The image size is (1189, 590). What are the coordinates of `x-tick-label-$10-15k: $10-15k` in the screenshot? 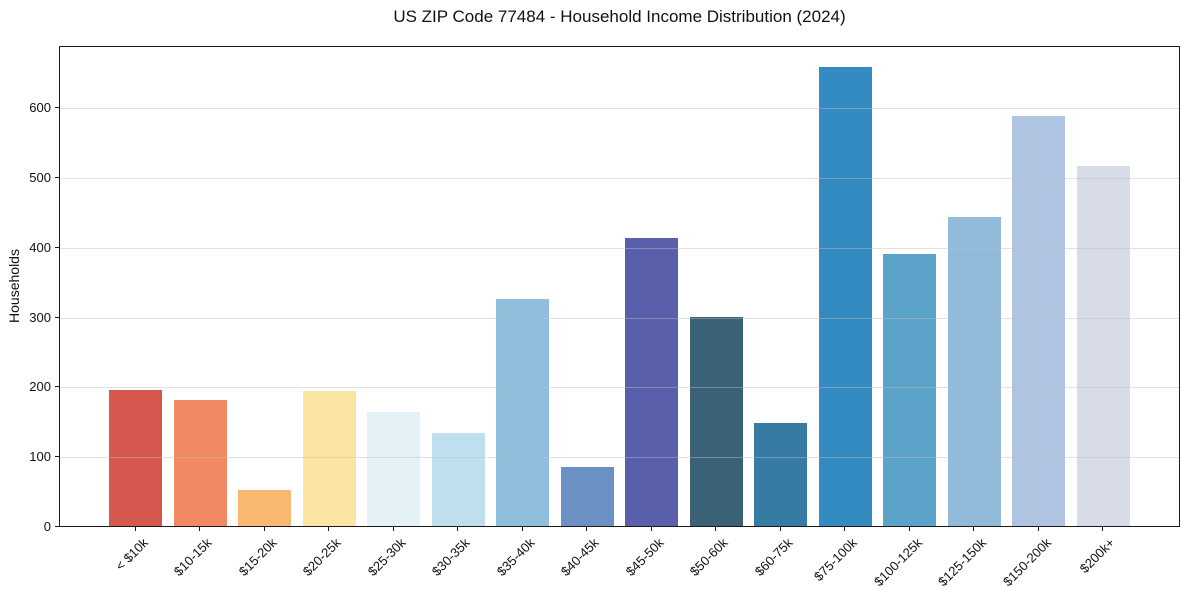 It's located at (192, 557).